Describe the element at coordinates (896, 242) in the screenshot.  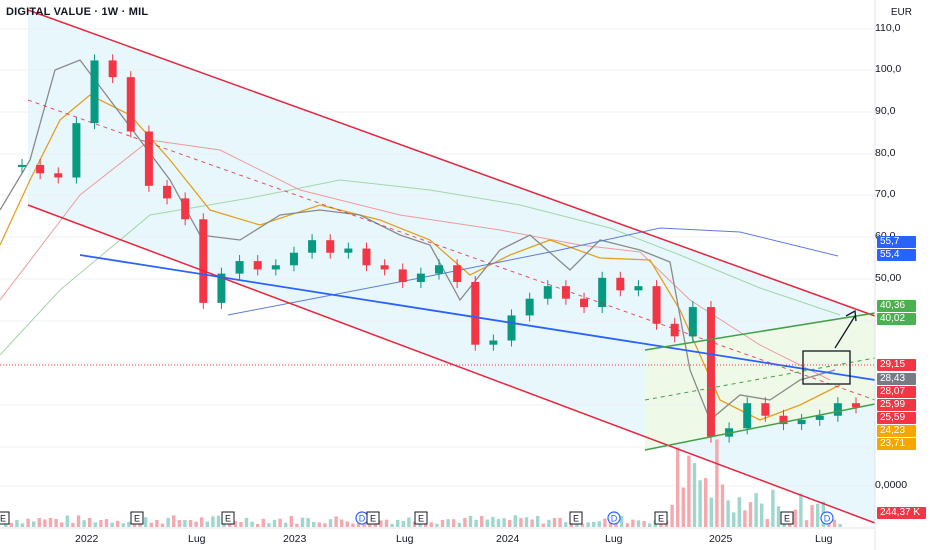
I see `price-tag: 55,7` at that location.